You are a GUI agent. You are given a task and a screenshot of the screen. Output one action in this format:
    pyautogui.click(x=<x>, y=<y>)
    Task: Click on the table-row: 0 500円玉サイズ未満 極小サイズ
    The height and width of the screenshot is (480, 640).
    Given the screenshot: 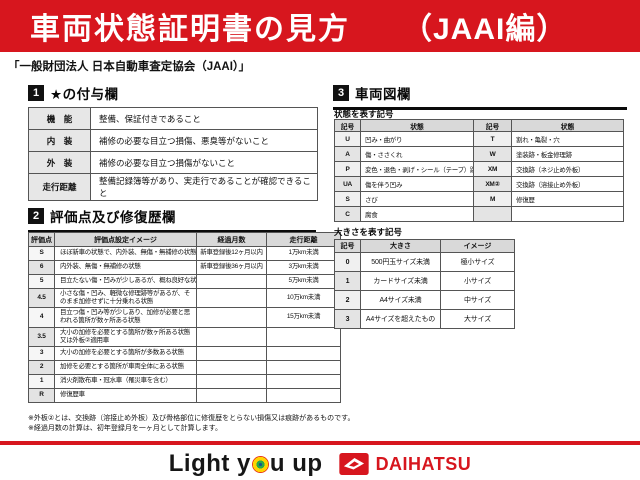 What is the action you would take?
    pyautogui.click(x=424, y=262)
    